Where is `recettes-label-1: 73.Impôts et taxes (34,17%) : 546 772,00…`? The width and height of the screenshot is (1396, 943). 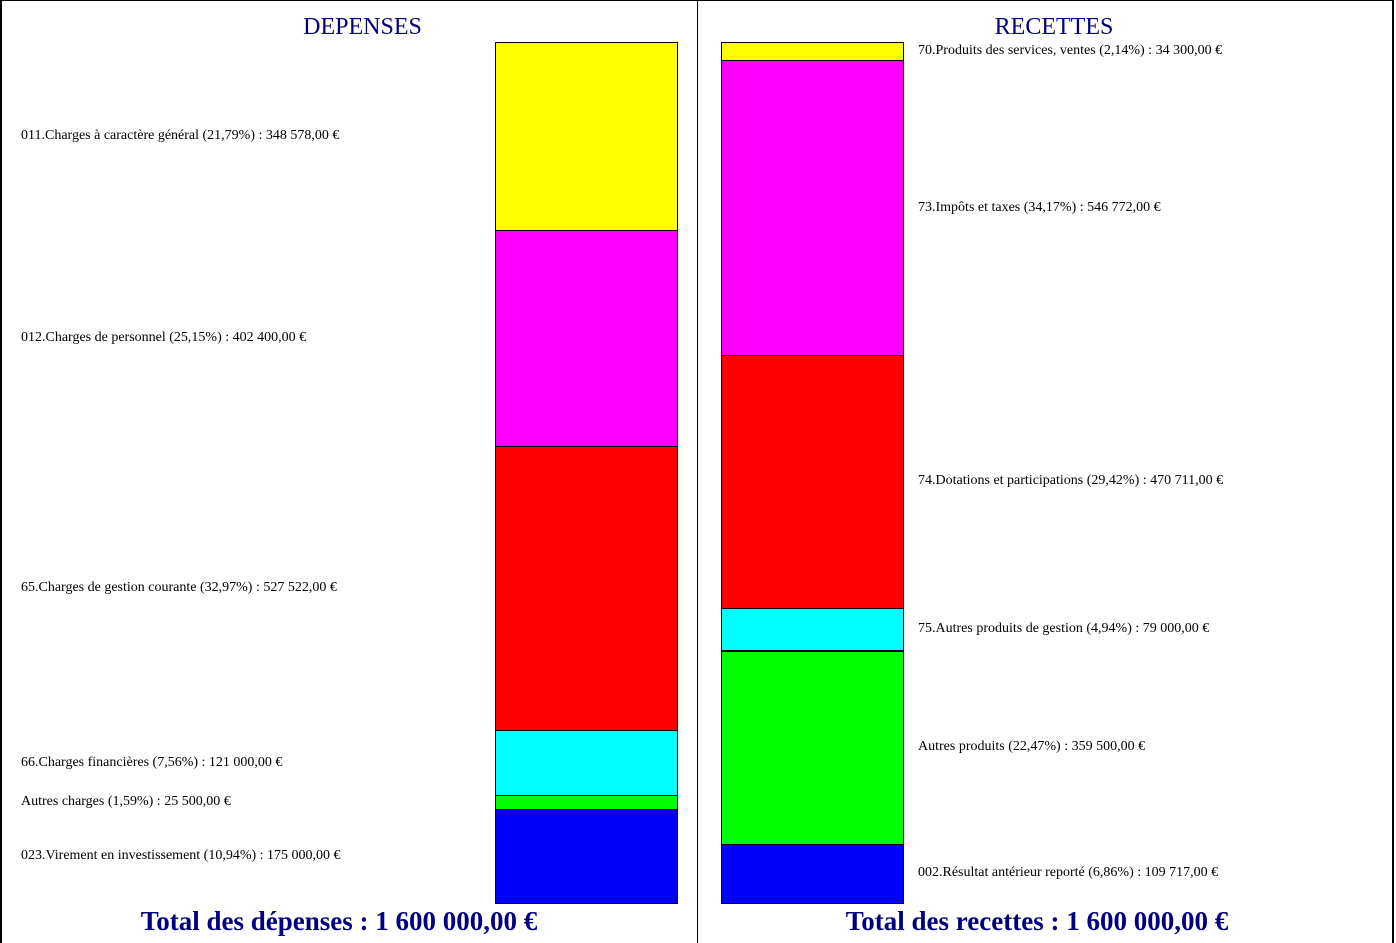
recettes-label-1: 73.Impôts et taxes (34,17%) : 546 772,00… is located at coordinates (1039, 207).